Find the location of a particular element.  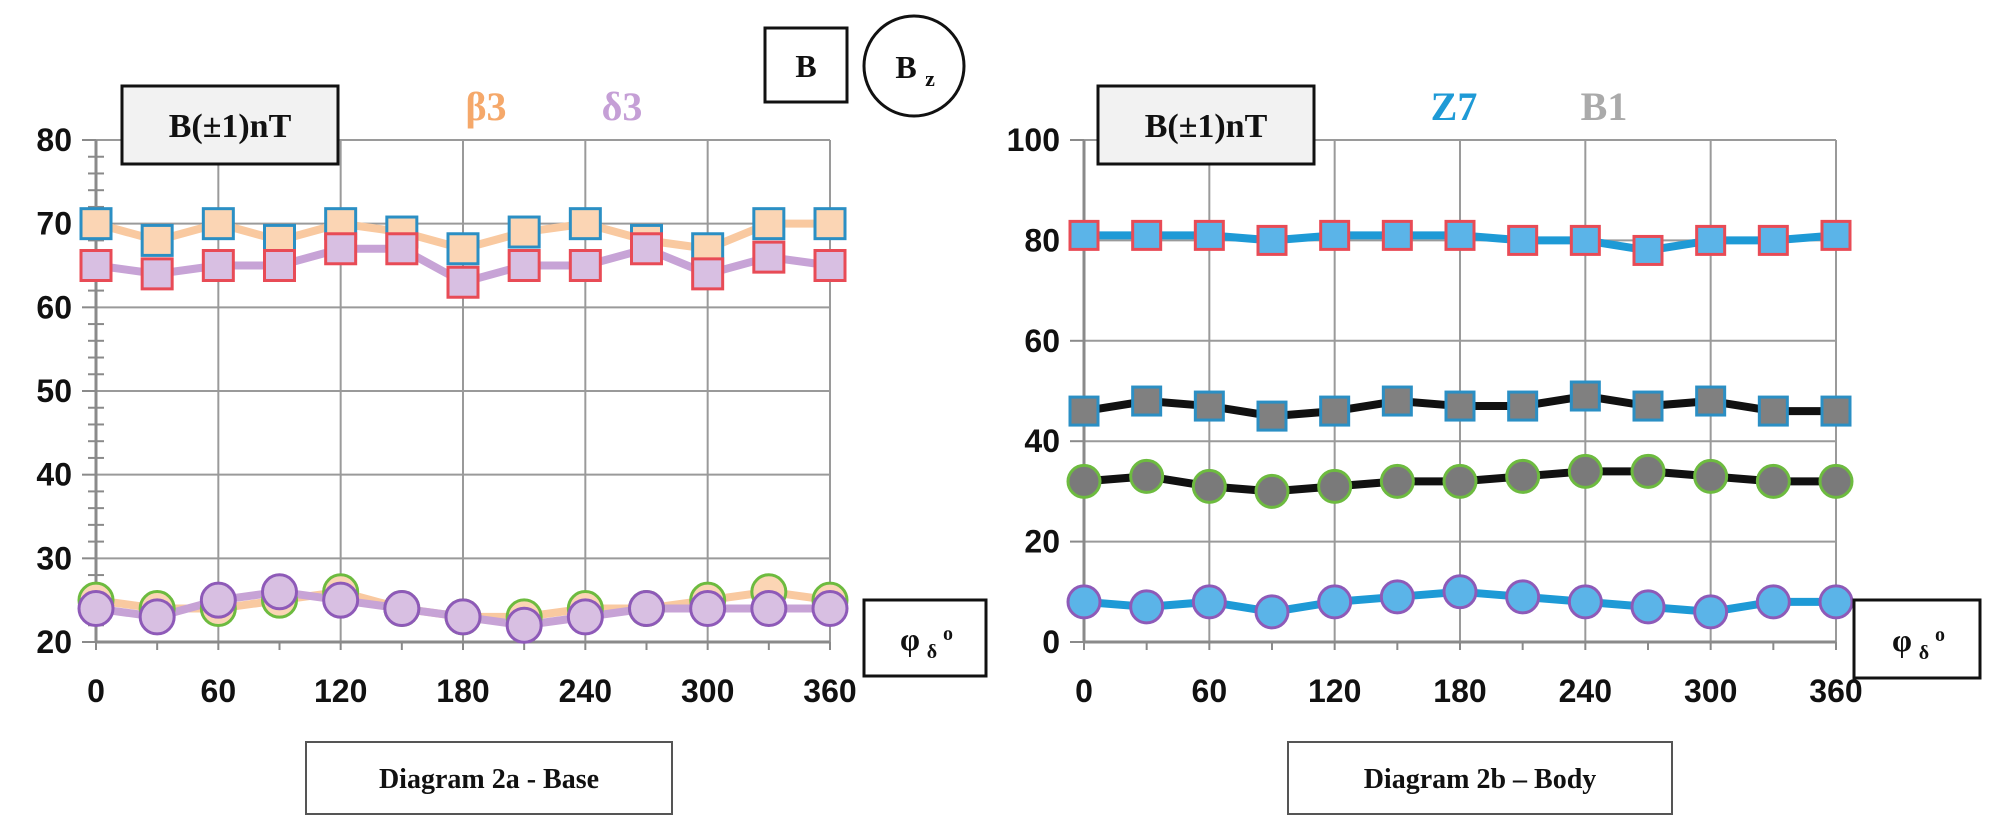

chart-2a-ytick-label: 80 is located at coordinates (54, 140).